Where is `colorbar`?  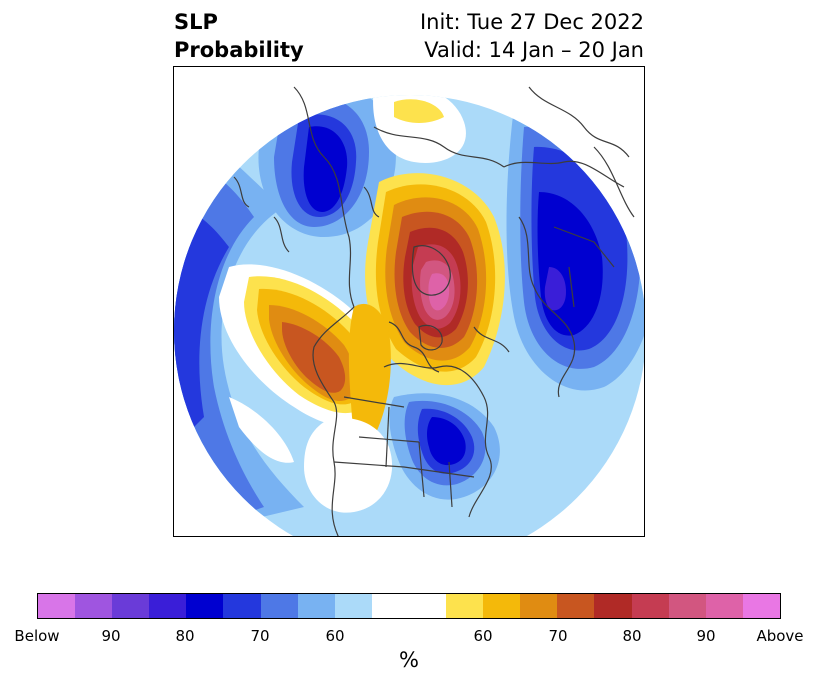 colorbar is located at coordinates (409, 606).